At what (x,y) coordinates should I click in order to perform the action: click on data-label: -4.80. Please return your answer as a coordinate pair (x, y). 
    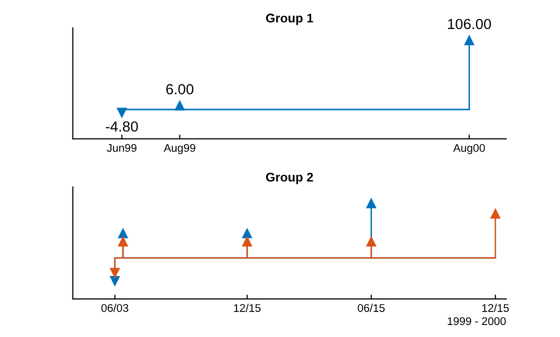
    Looking at the image, I should click on (122, 126).